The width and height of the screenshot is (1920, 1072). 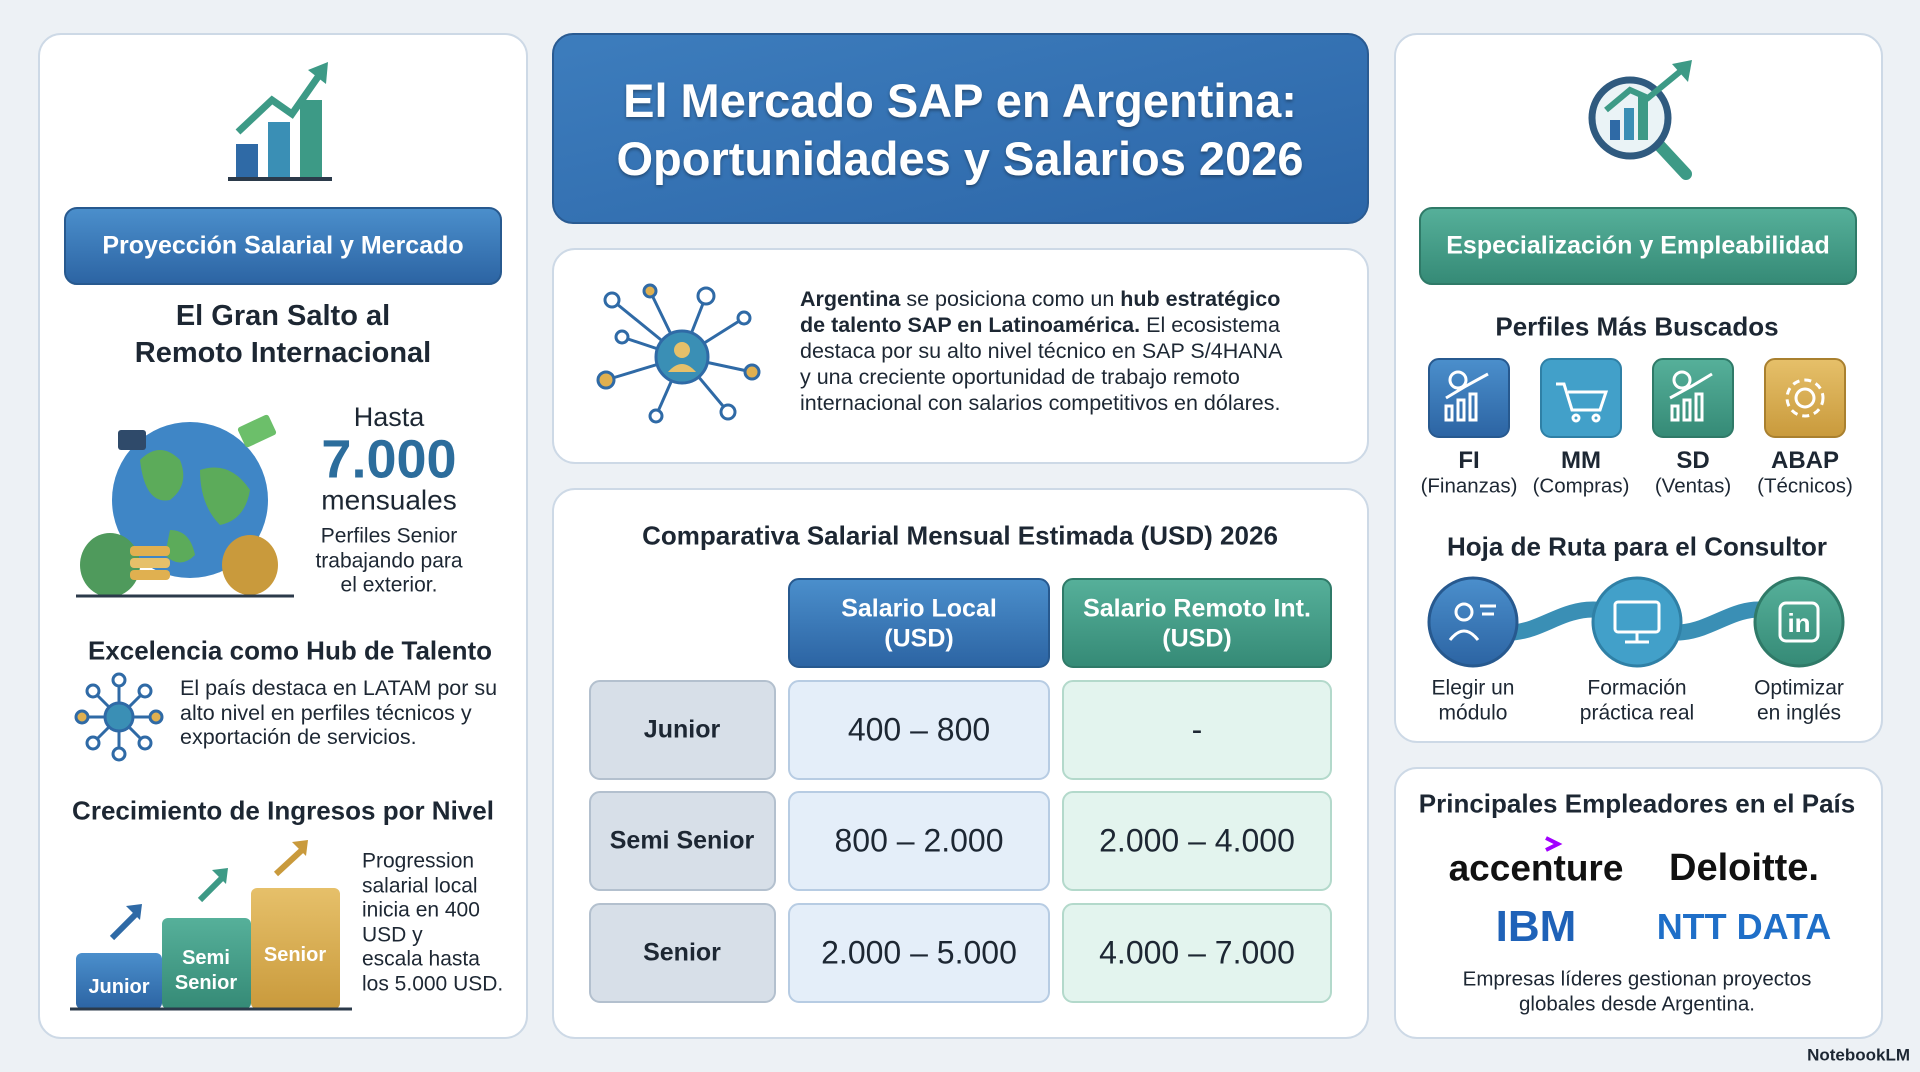 What do you see at coordinates (919, 840) in the screenshot?
I see `table-cell: 800 – 2.000` at bounding box center [919, 840].